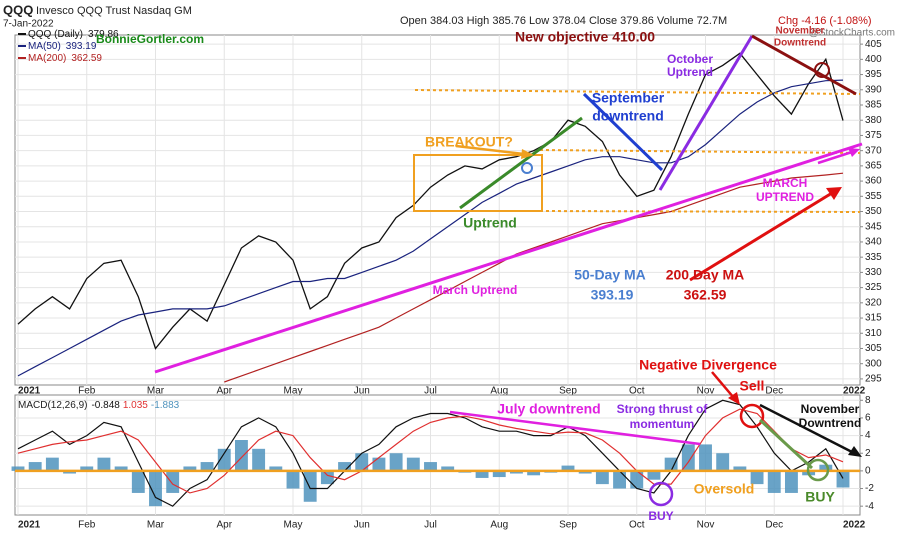 This screenshot has width=900, height=534. What do you see at coordinates (873, 318) in the screenshot?
I see `y-tick-label: 315` at bounding box center [873, 318].